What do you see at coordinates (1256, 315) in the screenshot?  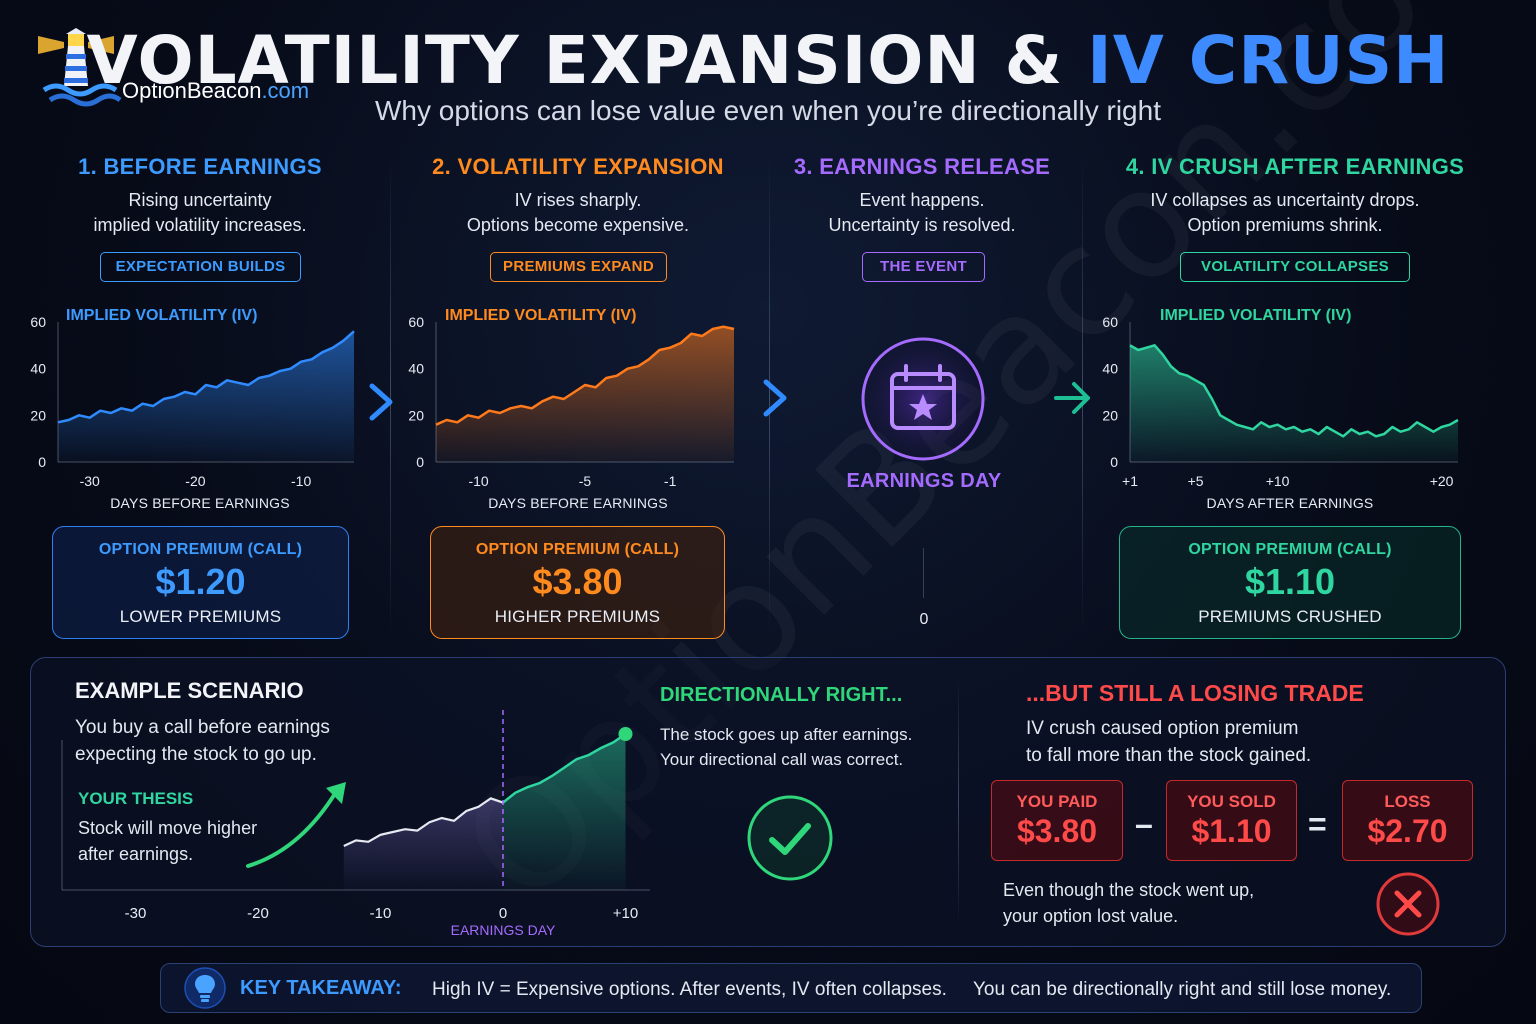 I see `step-4-chart-label: IMPLIED VOLATILITY (IV)` at bounding box center [1256, 315].